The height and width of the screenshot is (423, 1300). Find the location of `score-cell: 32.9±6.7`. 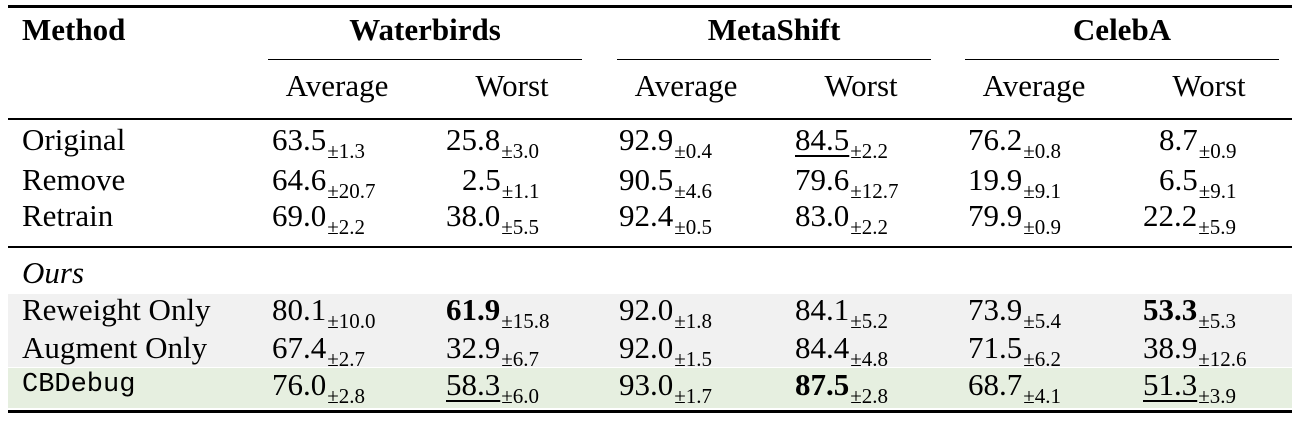

score-cell: 32.9±6.7 is located at coordinates (492, 350).